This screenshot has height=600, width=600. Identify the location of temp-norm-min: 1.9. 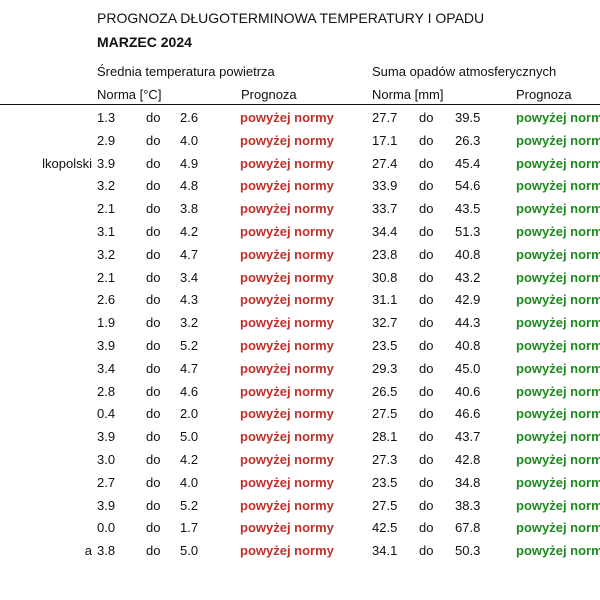
(106, 323).